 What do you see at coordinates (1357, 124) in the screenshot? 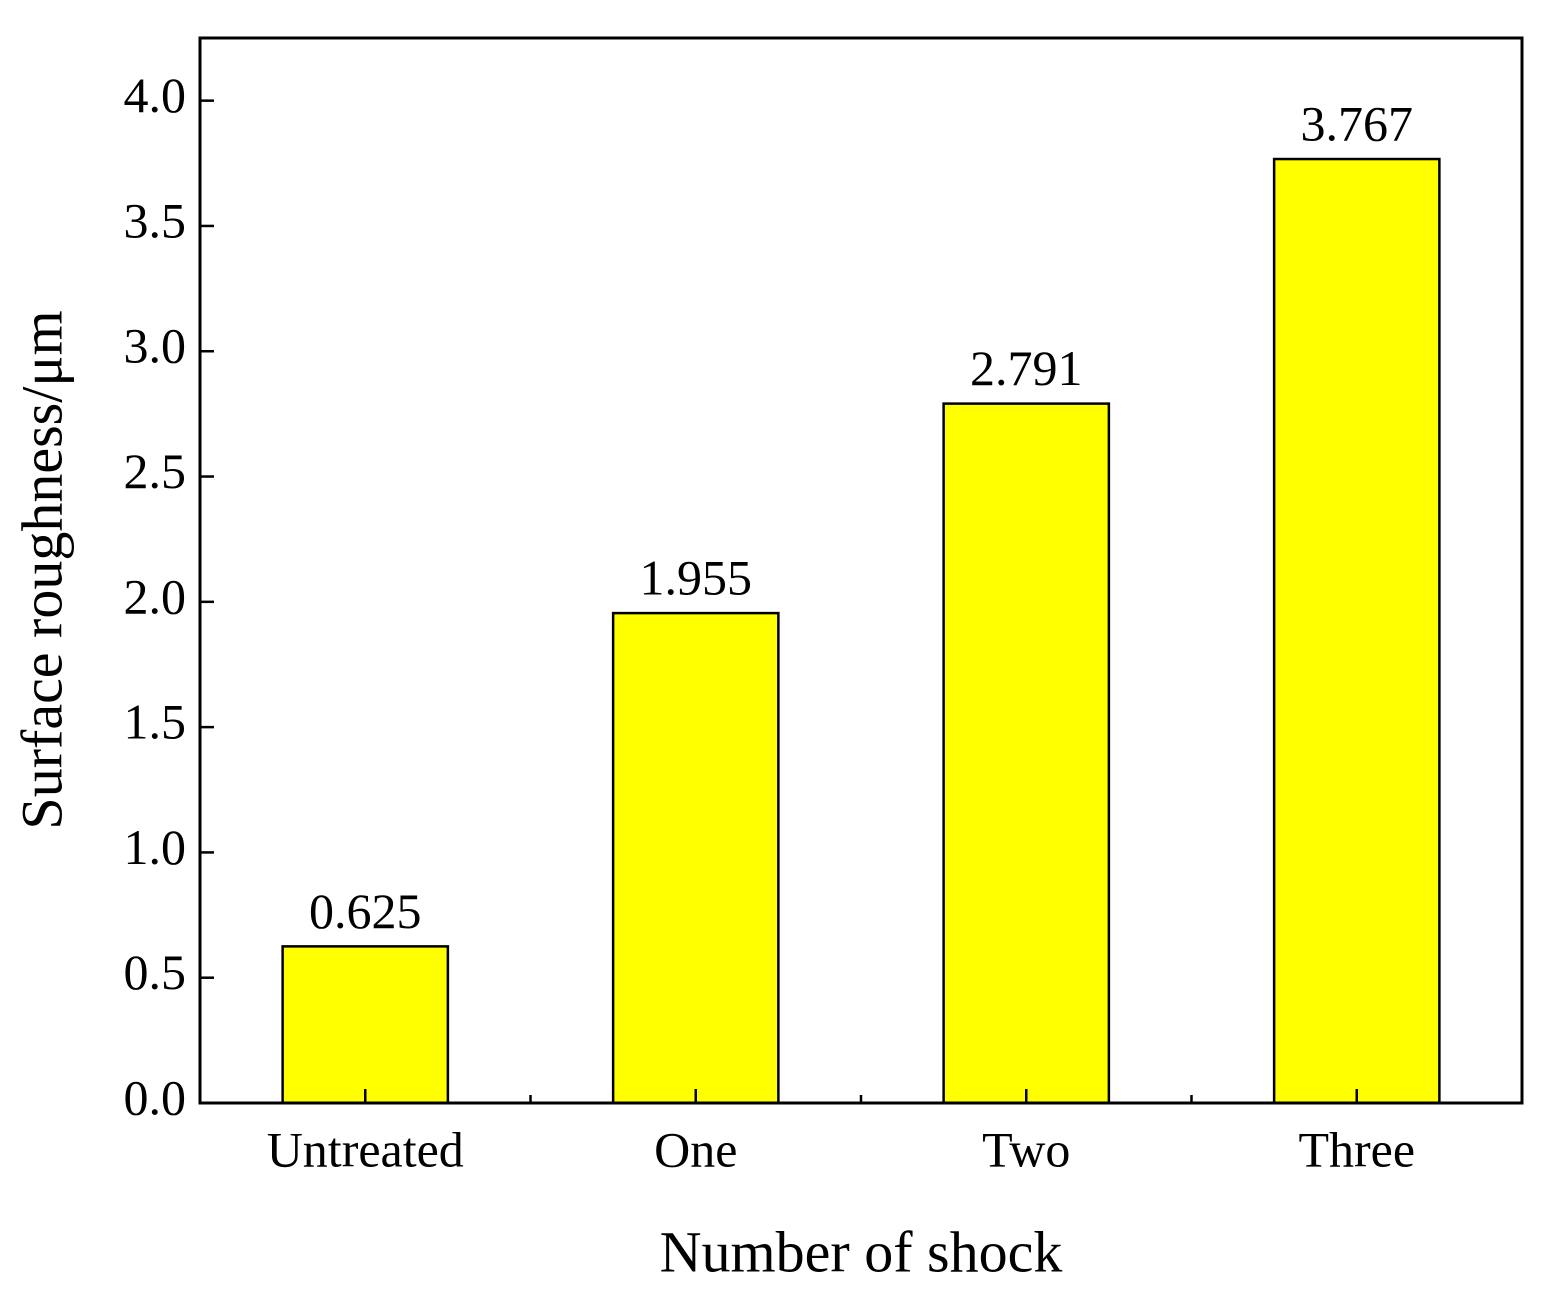
I see `value-label: 3.767` at bounding box center [1357, 124].